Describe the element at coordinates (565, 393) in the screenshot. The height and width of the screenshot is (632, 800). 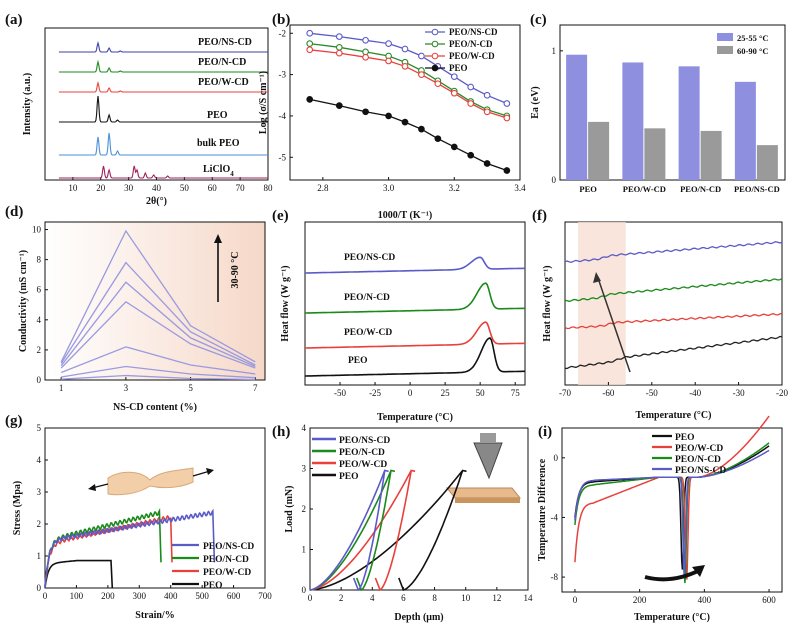
I see `panel-f-x-tick-label: -70` at that location.